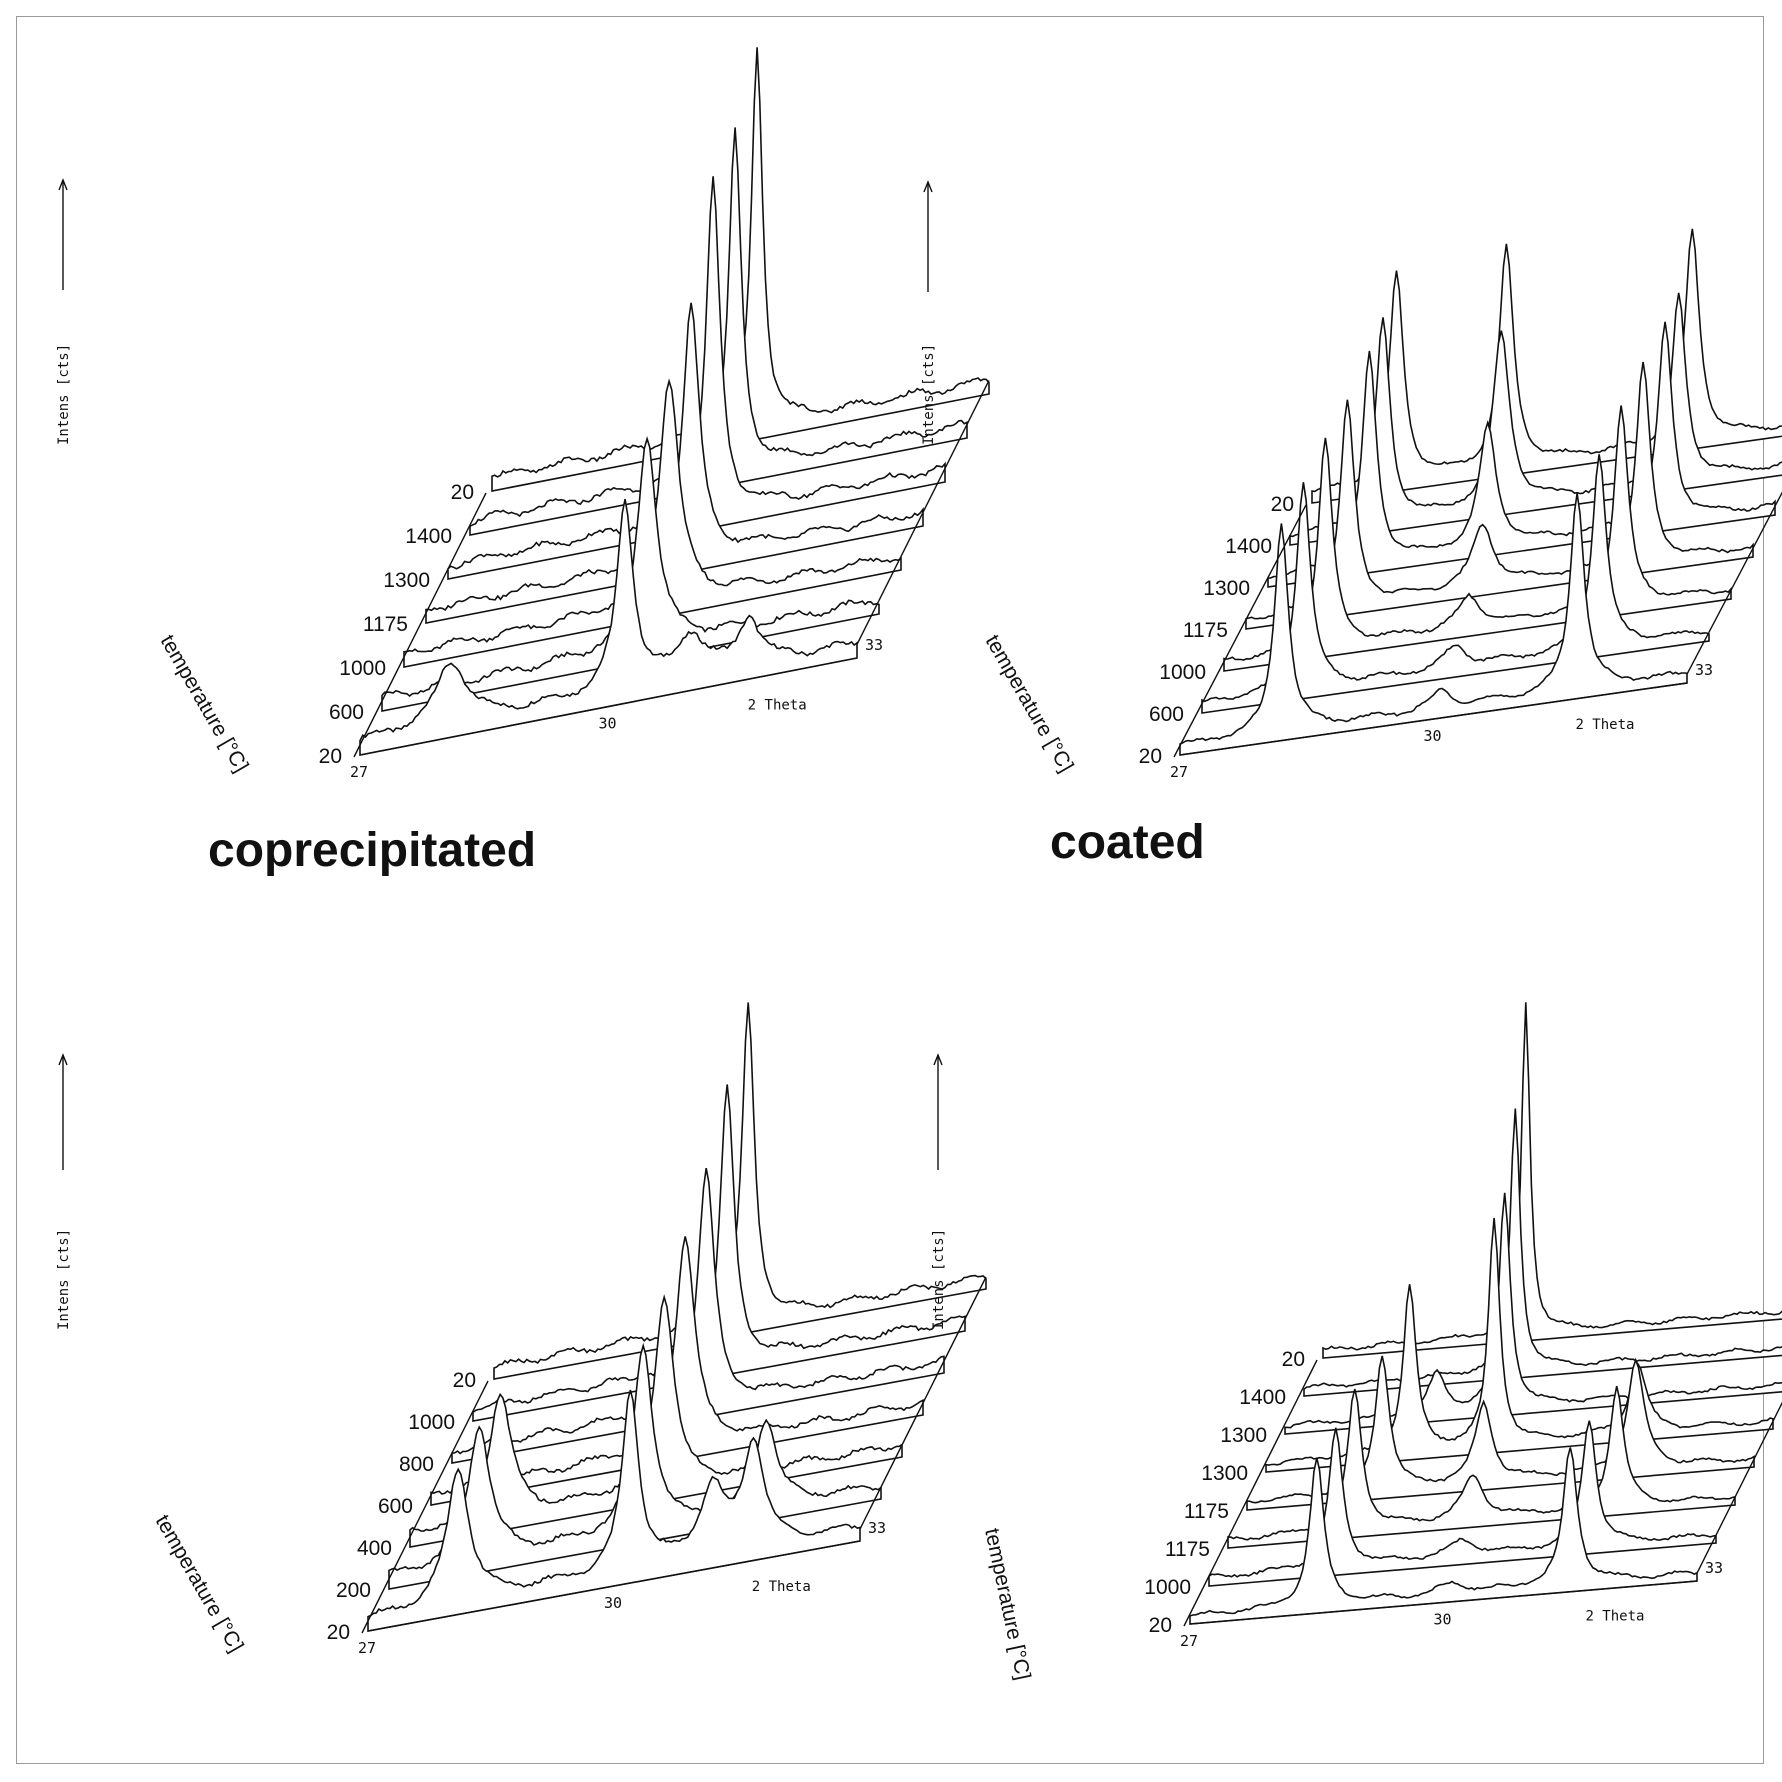 The image size is (1782, 1782). I want to click on temperature-tick-label: 800, so click(416, 1464).